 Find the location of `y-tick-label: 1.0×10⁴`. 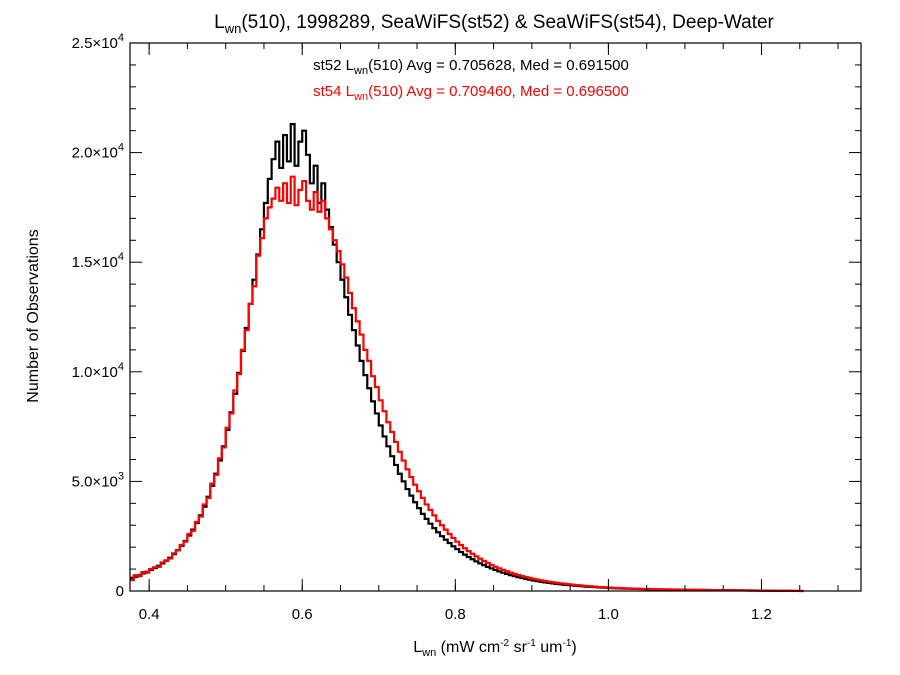

y-tick-label: 1.0×10⁴ is located at coordinates (98, 371).